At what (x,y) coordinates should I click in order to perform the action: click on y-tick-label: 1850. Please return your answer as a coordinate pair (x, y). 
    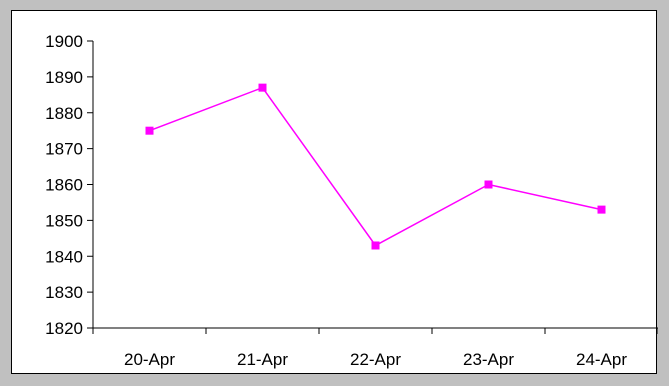
    Looking at the image, I should click on (64, 220).